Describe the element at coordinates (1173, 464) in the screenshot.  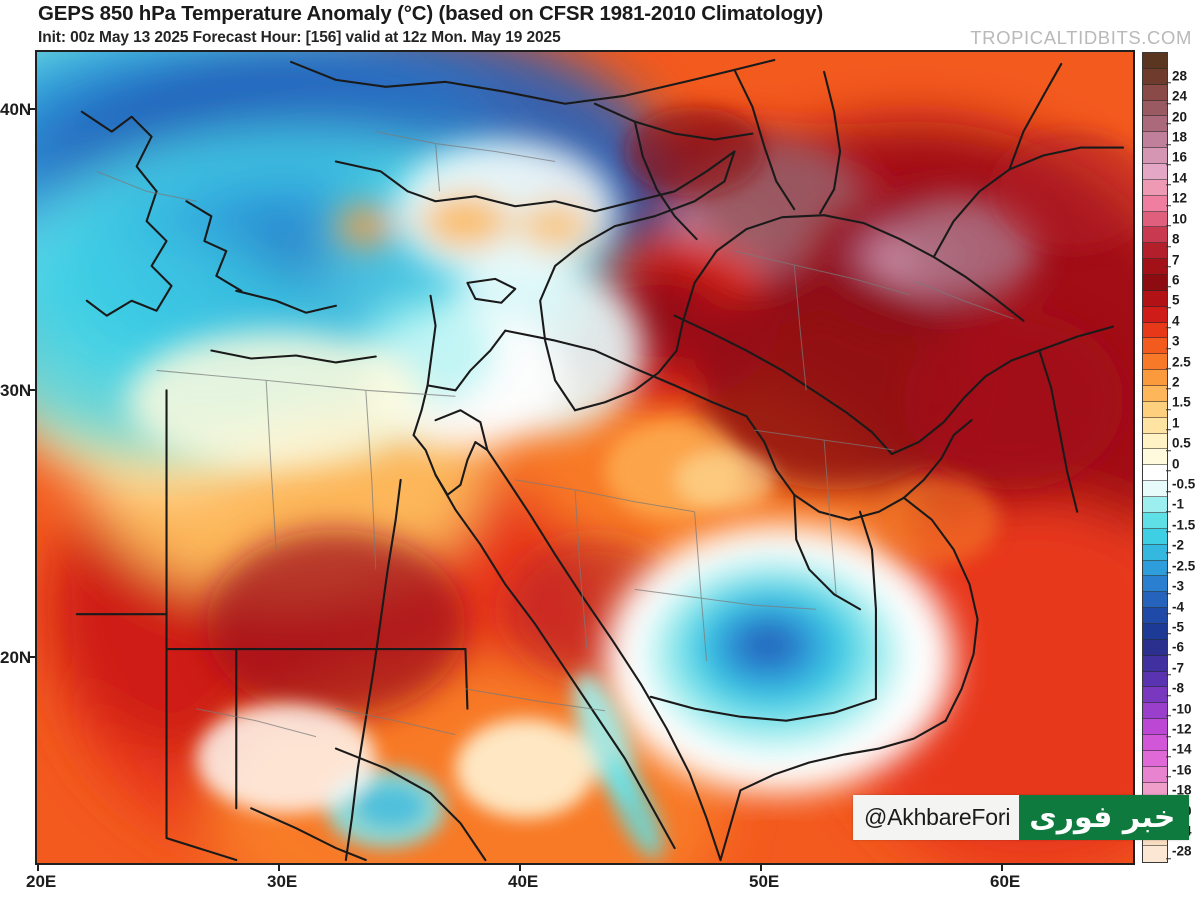
I see `colorbar-tick-label: 0` at that location.